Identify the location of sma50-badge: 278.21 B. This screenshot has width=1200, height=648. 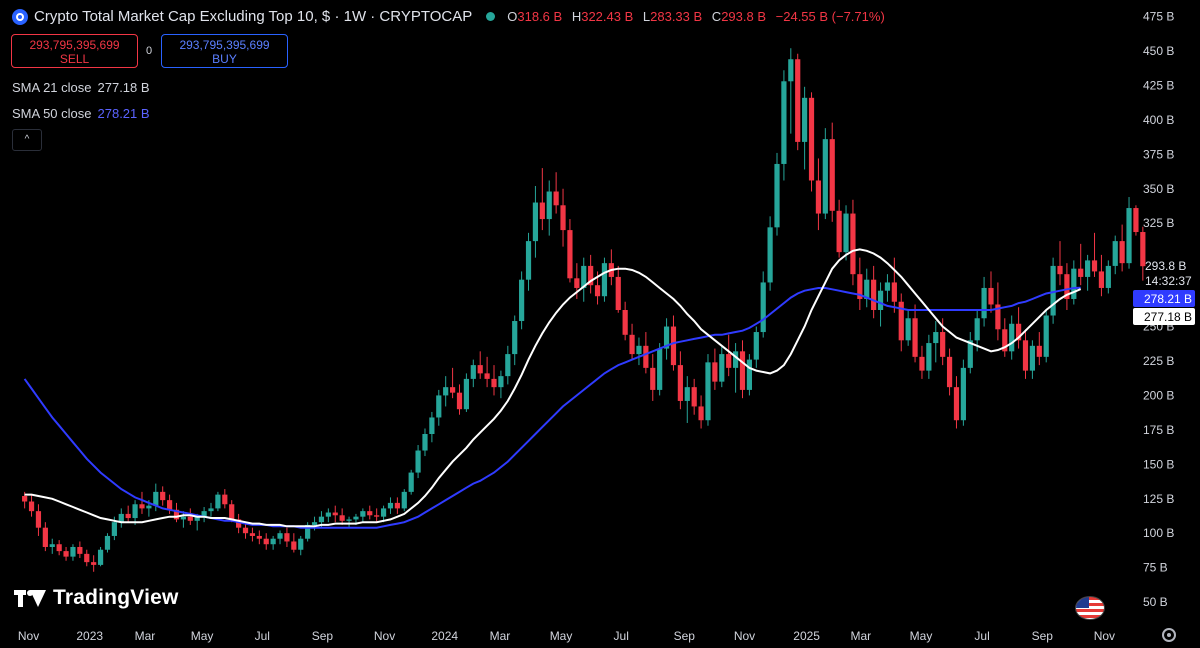
(1168, 299).